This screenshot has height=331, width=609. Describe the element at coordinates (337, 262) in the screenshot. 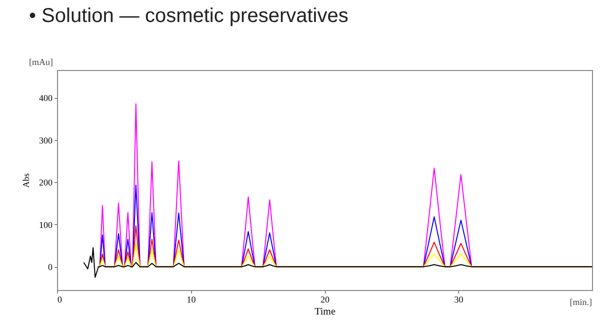

I see `line-series` at that location.